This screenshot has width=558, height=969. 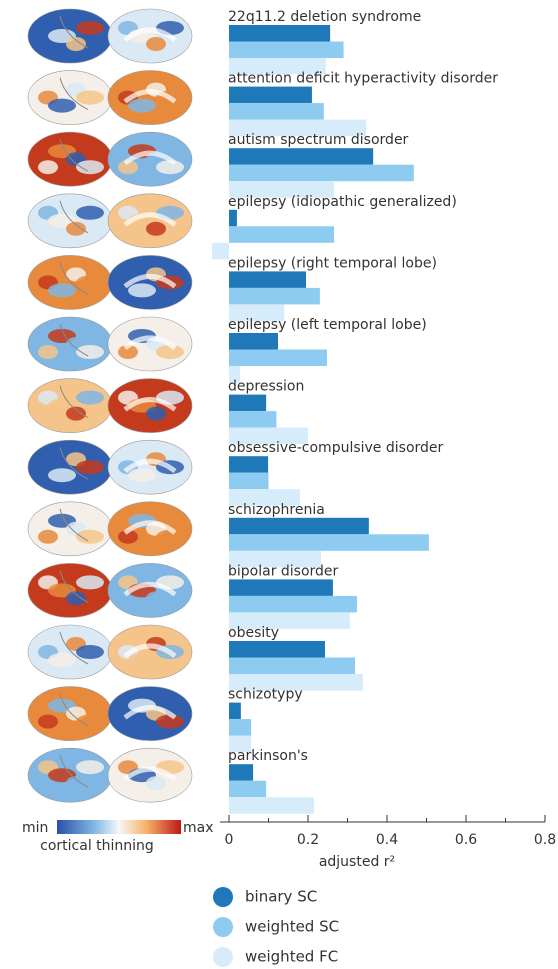 What do you see at coordinates (97, 846) in the screenshot?
I see `colorbar-label: cortical thinning` at bounding box center [97, 846].